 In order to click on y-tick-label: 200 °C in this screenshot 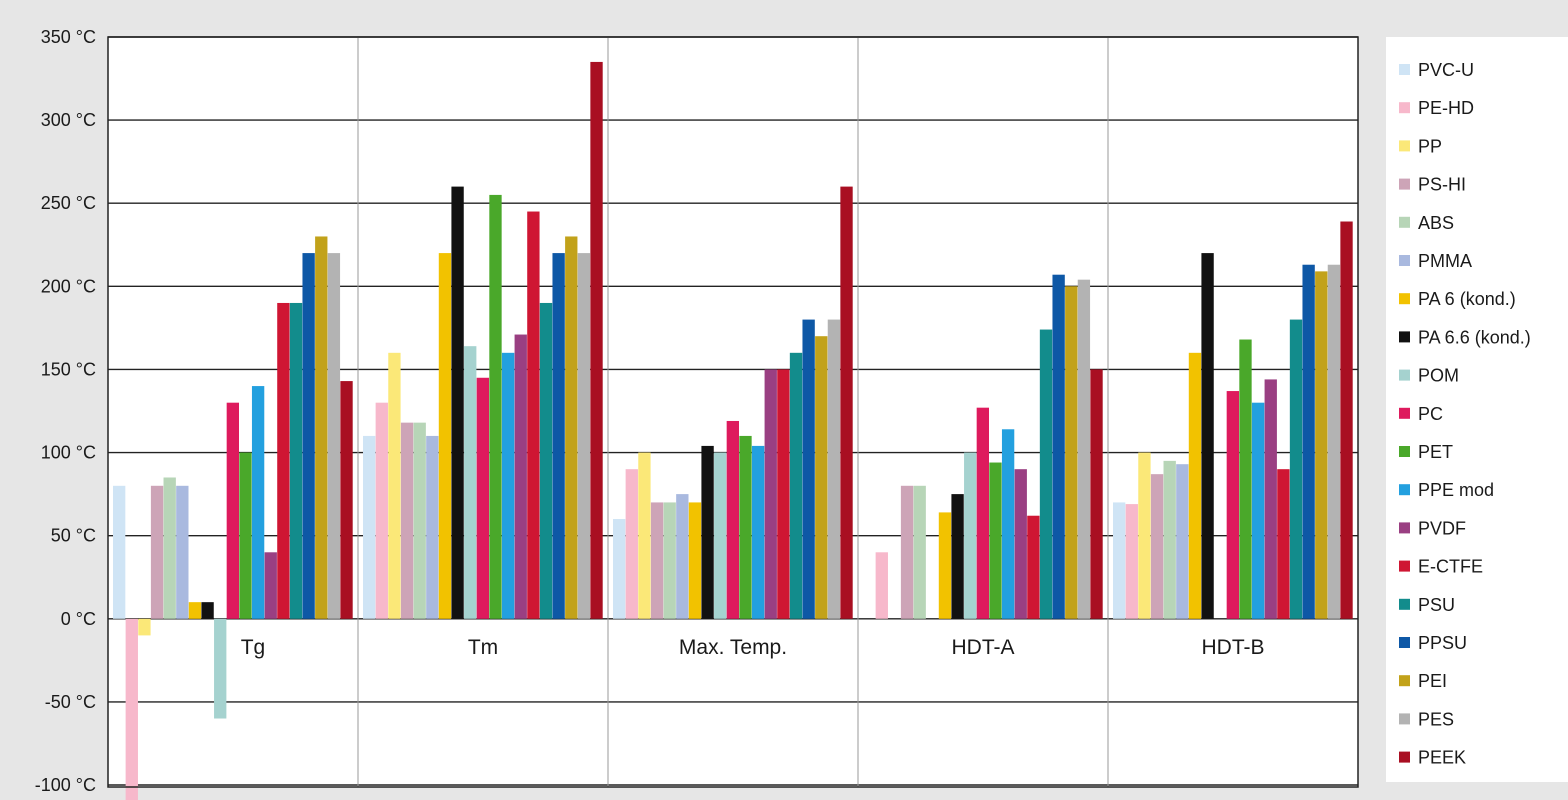, I will do `click(68, 286)`.